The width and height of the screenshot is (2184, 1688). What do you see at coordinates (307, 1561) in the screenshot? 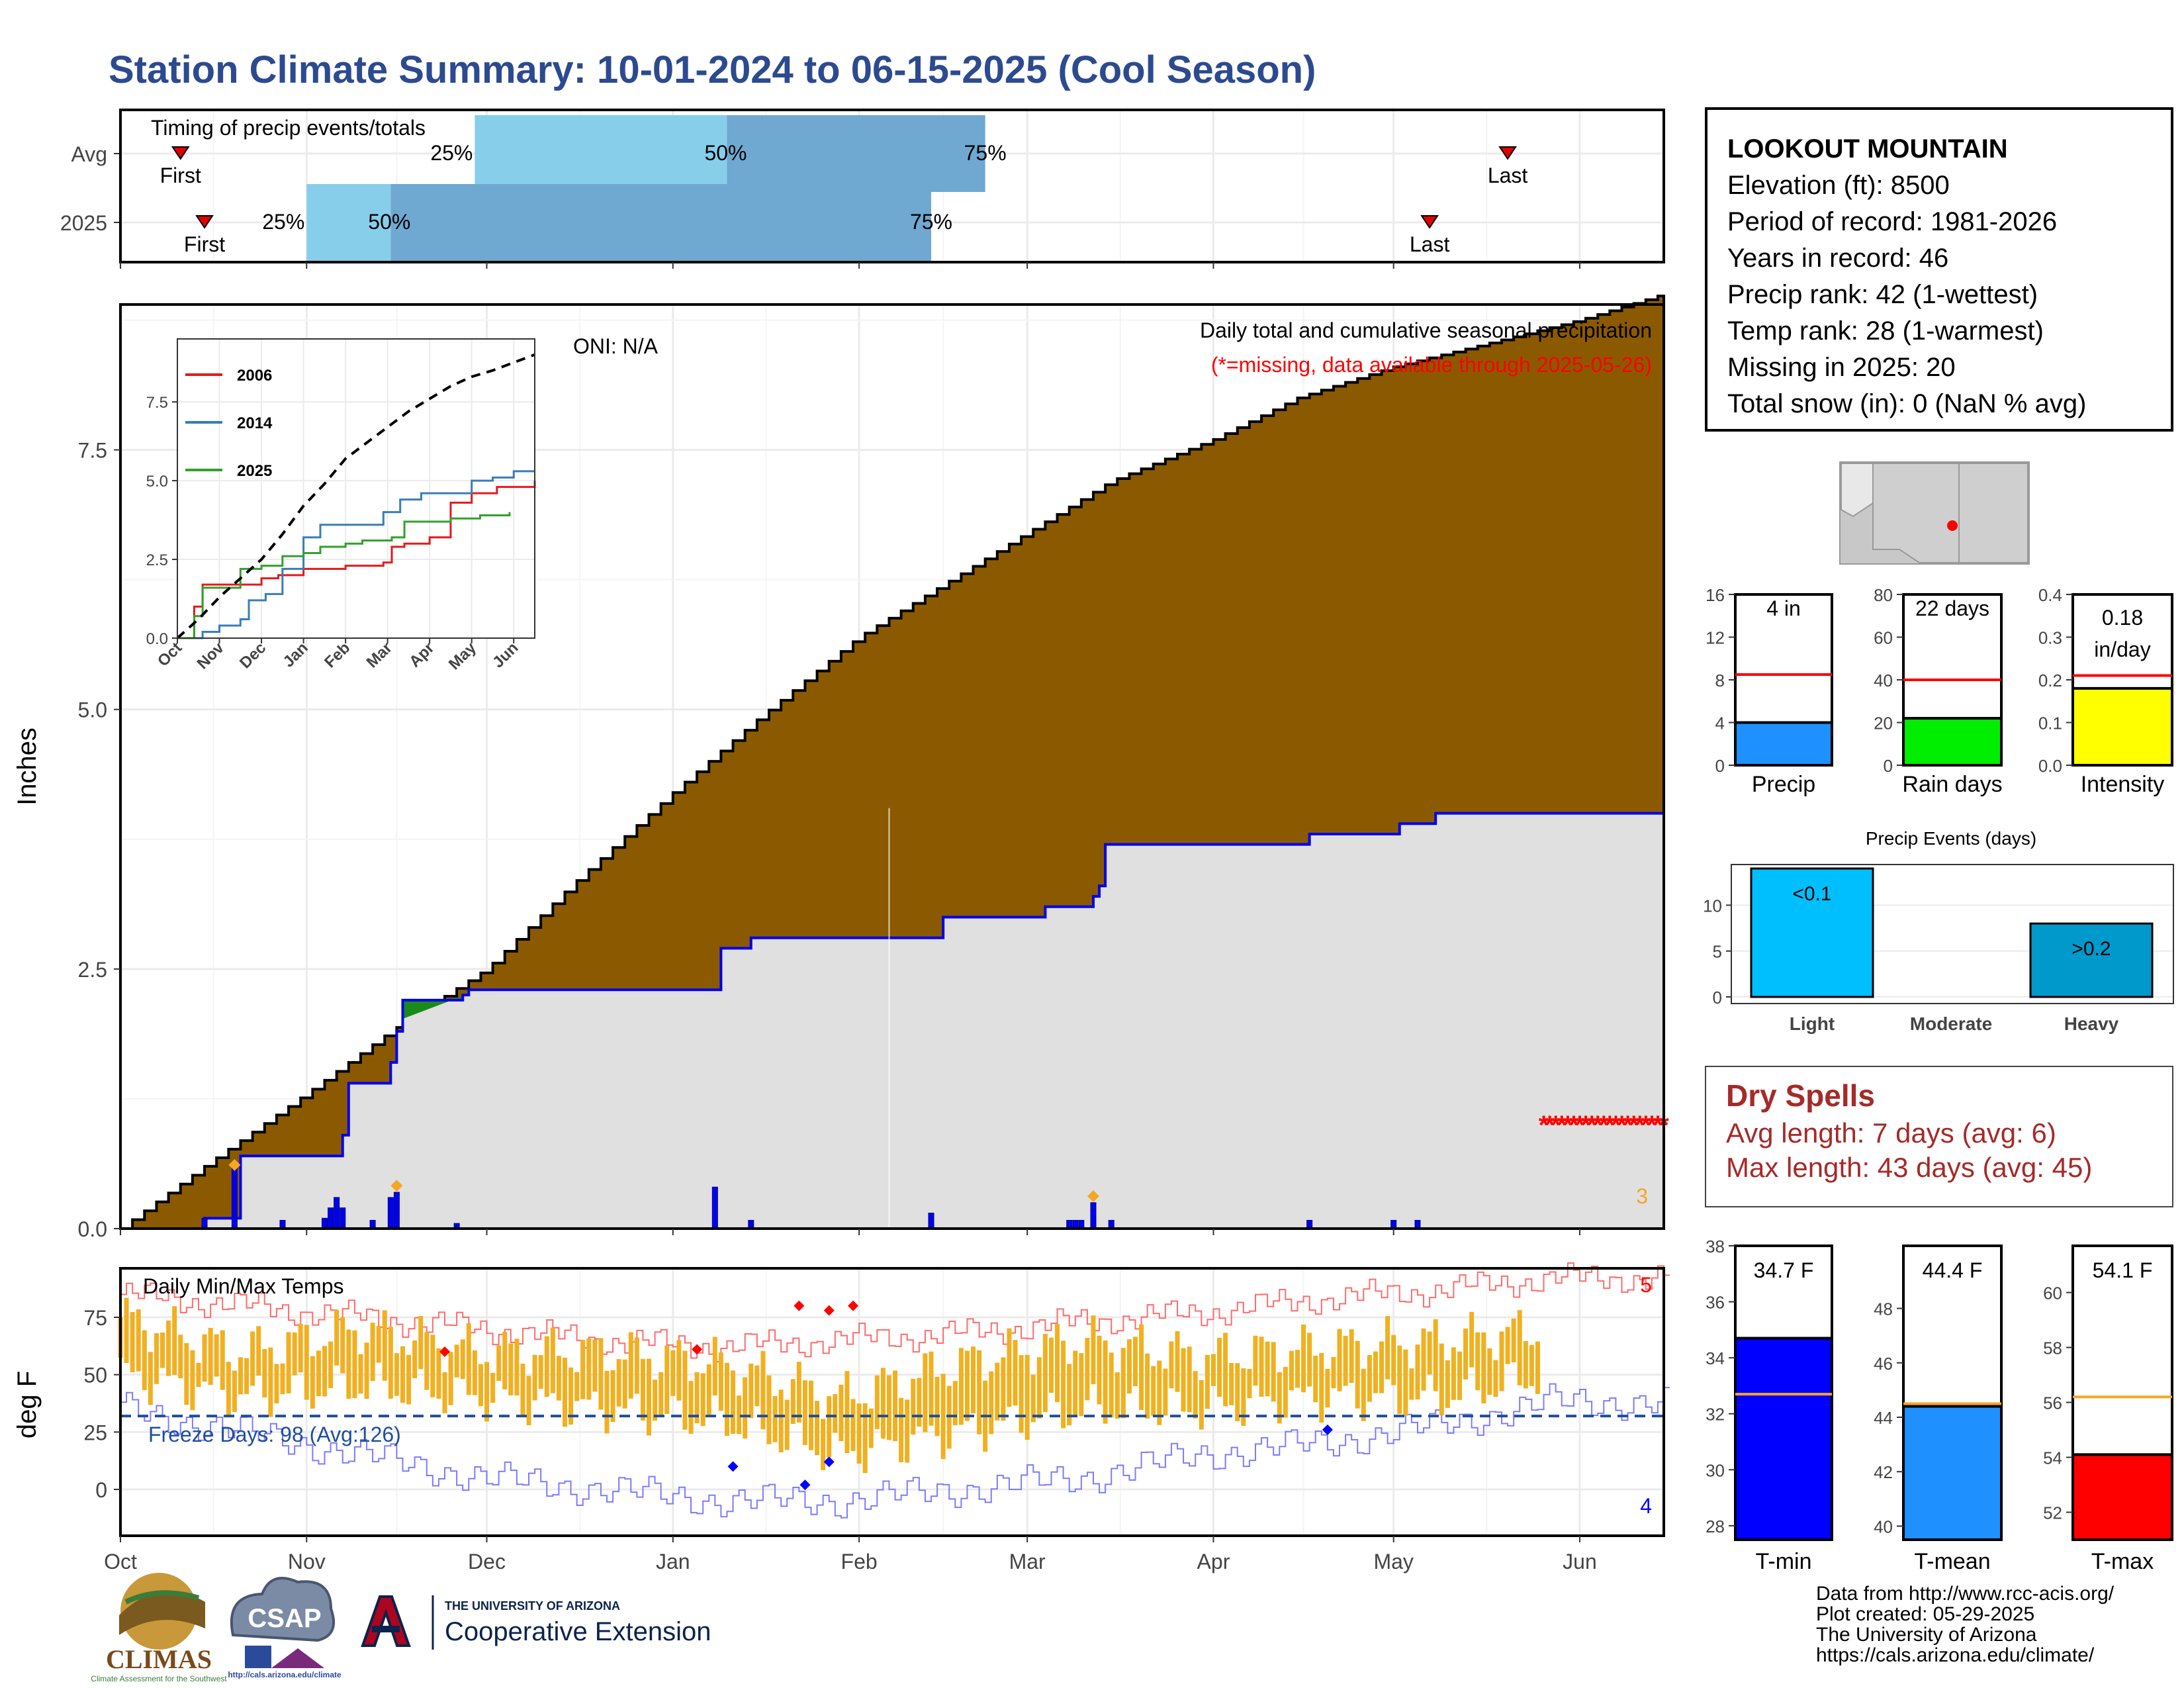
I see `x-tick-label: Nov` at bounding box center [307, 1561].